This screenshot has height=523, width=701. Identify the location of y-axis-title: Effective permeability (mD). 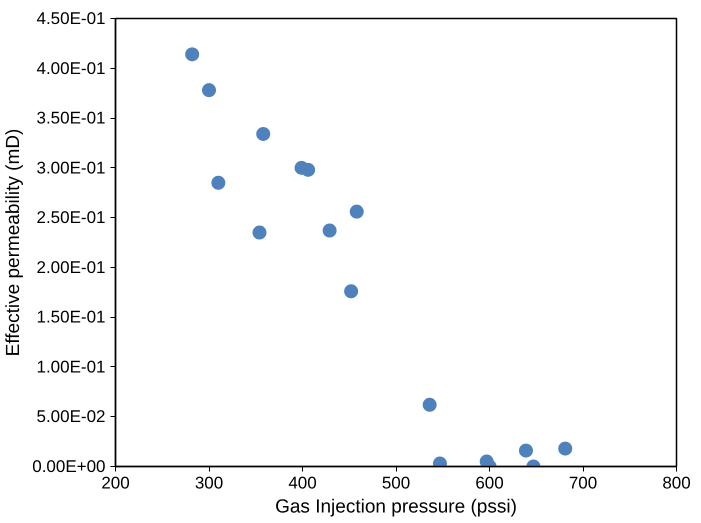
(13, 242).